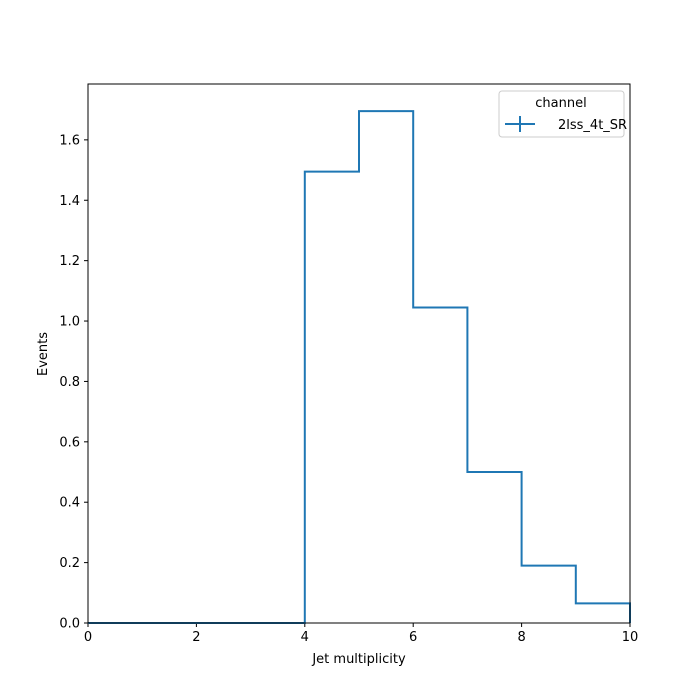 The width and height of the screenshot is (700, 700). What do you see at coordinates (69, 442) in the screenshot?
I see `y-tick-label: 0.6` at bounding box center [69, 442].